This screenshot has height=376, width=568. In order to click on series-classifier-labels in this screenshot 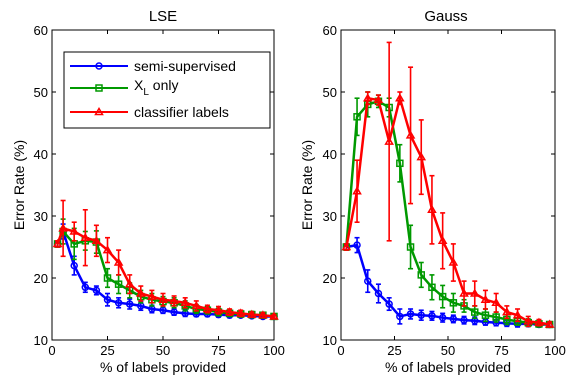, I will do `click(165, 259)`.